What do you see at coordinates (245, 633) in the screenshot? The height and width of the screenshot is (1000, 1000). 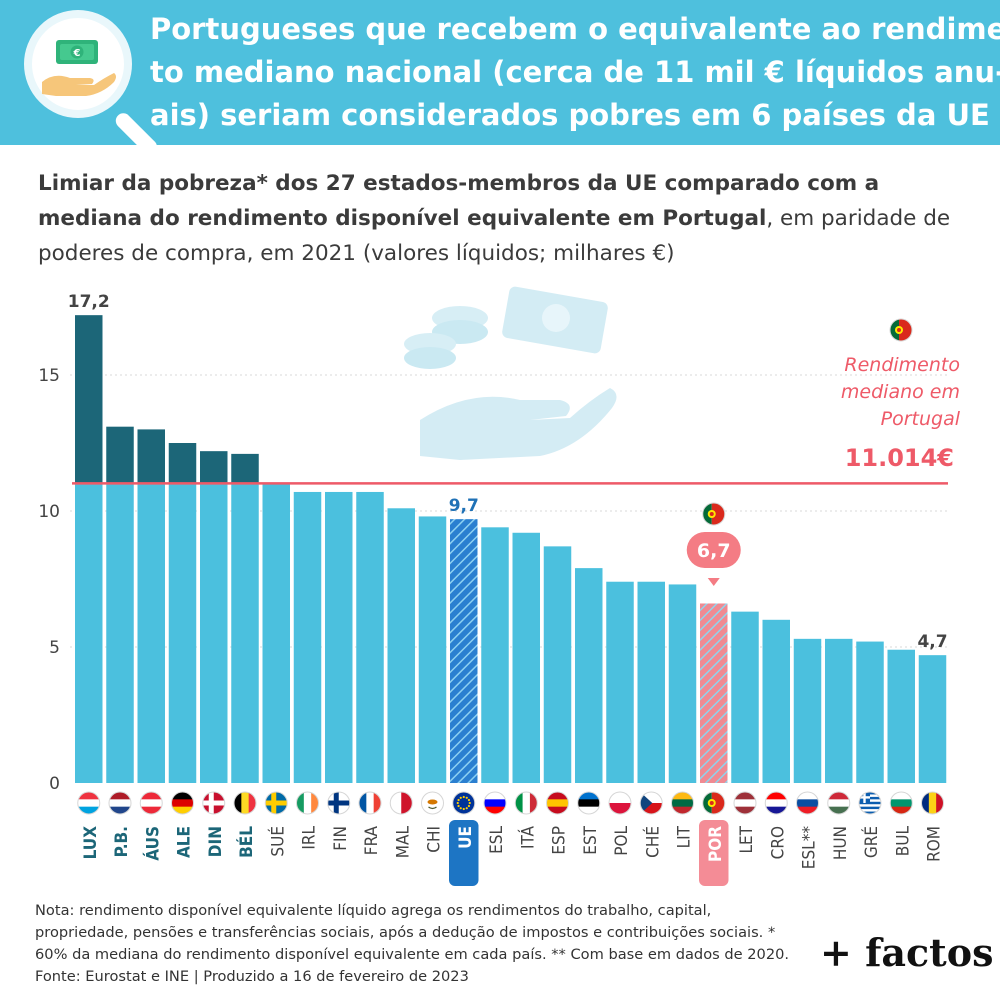 I see `bar-bél-below-line` at bounding box center [245, 633].